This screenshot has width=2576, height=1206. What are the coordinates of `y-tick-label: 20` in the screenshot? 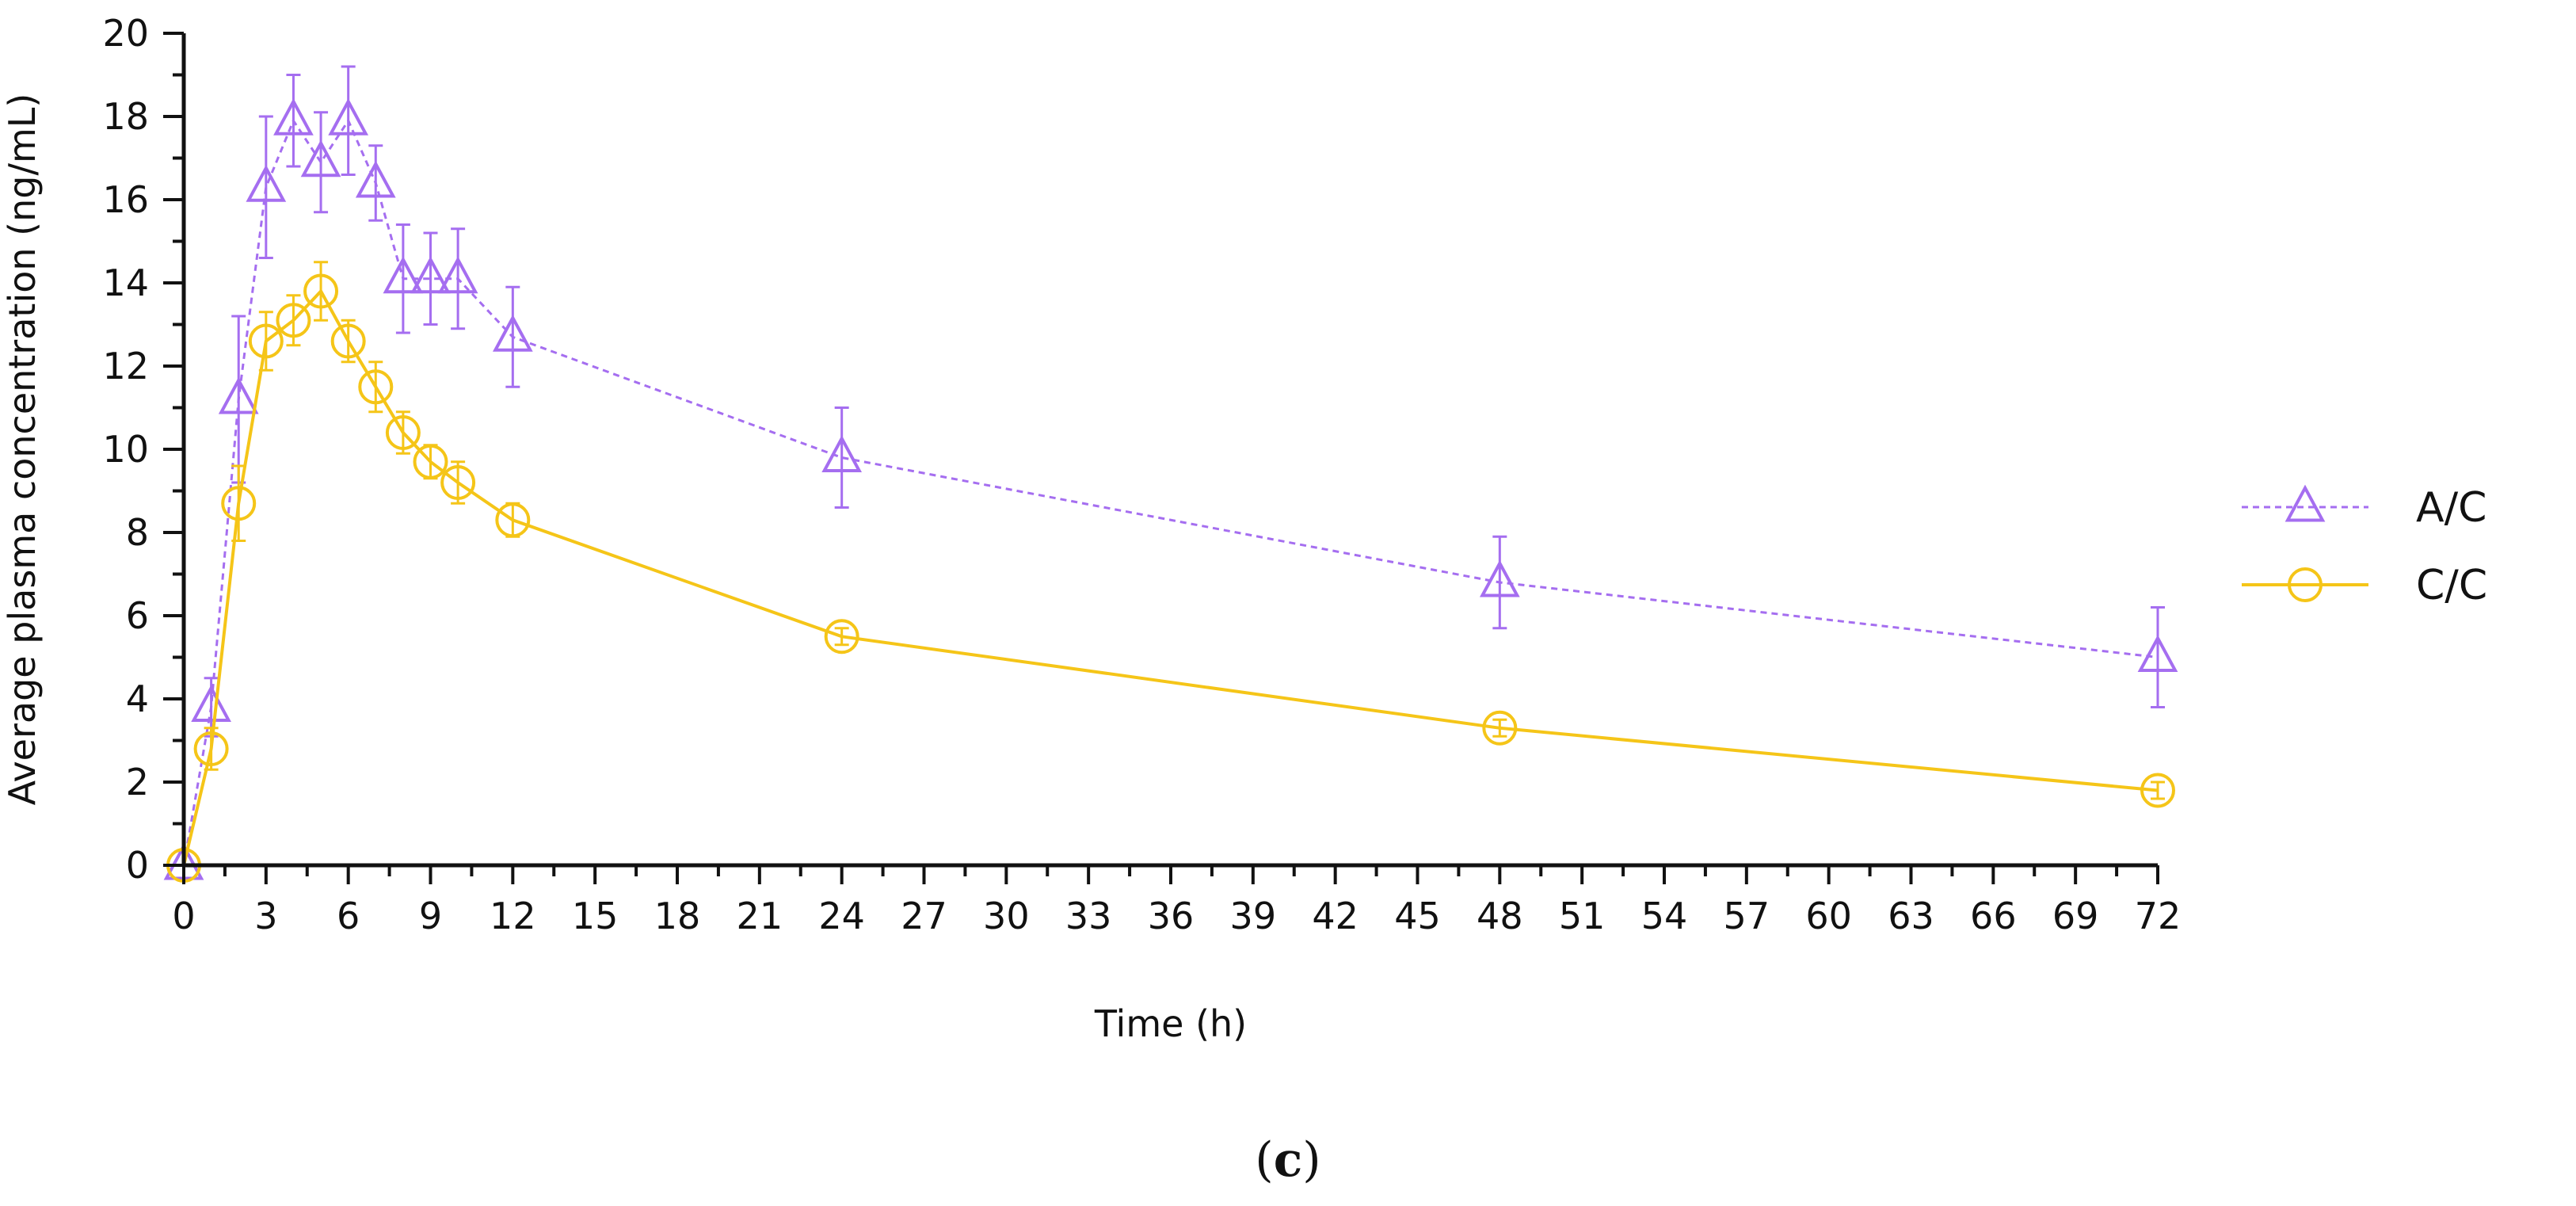 It's located at (126, 33).